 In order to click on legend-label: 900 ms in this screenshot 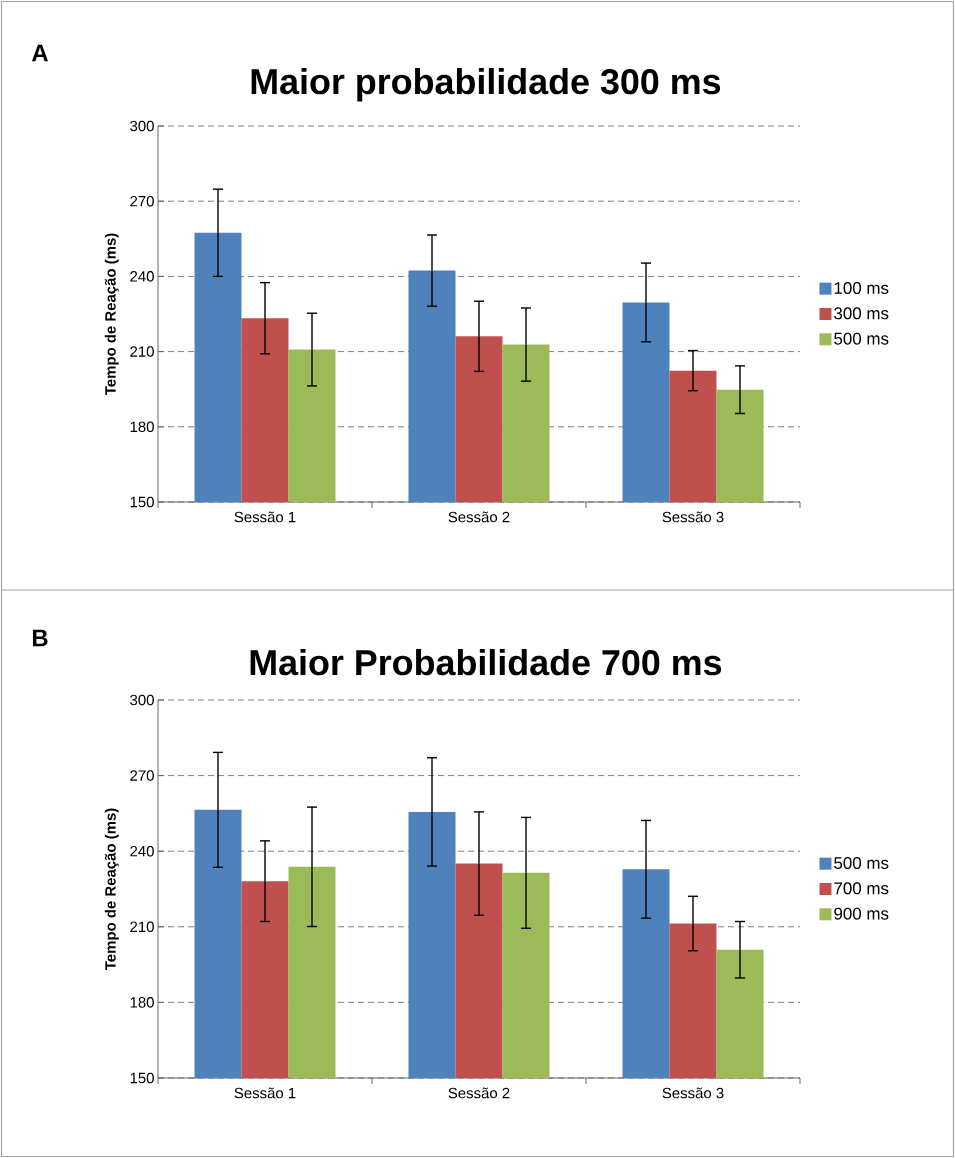, I will do `click(861, 913)`.